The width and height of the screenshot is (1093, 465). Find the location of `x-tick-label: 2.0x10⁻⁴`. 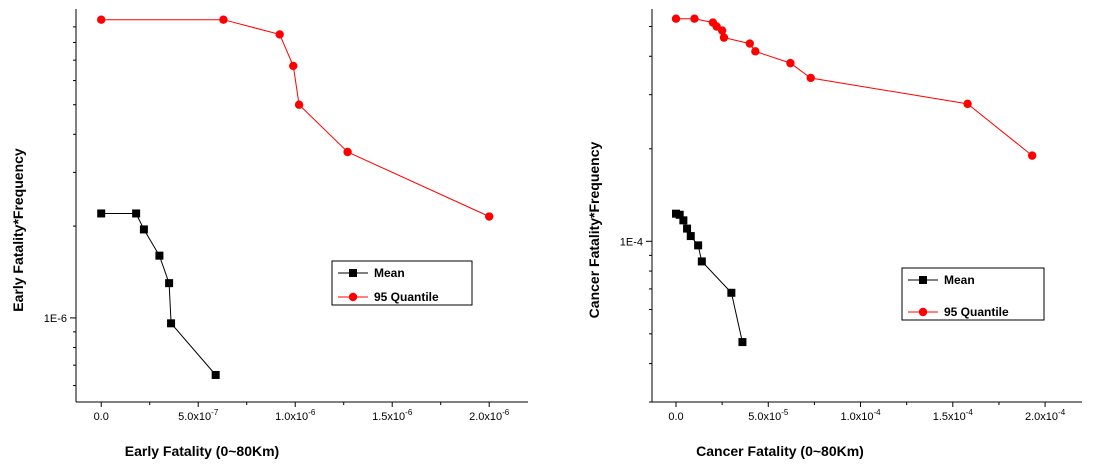

x-tick-label: 2.0x10⁻⁴ is located at coordinates (1045, 415).